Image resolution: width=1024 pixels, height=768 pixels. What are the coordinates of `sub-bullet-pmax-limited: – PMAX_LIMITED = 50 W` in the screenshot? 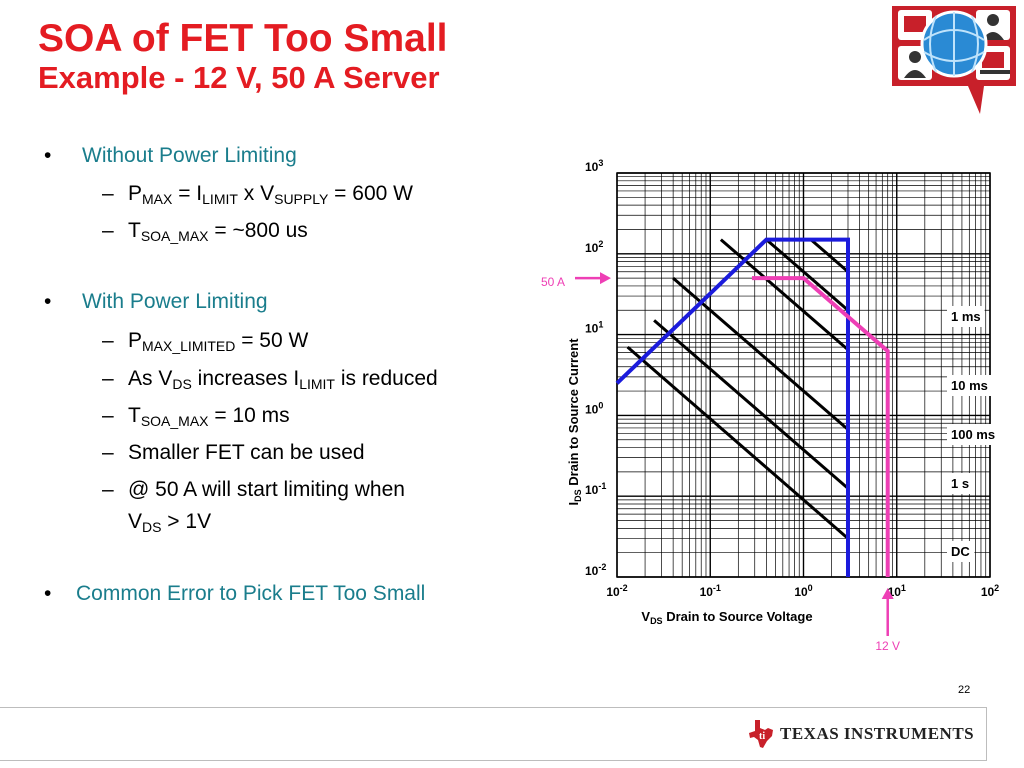 It's located at (205, 341).